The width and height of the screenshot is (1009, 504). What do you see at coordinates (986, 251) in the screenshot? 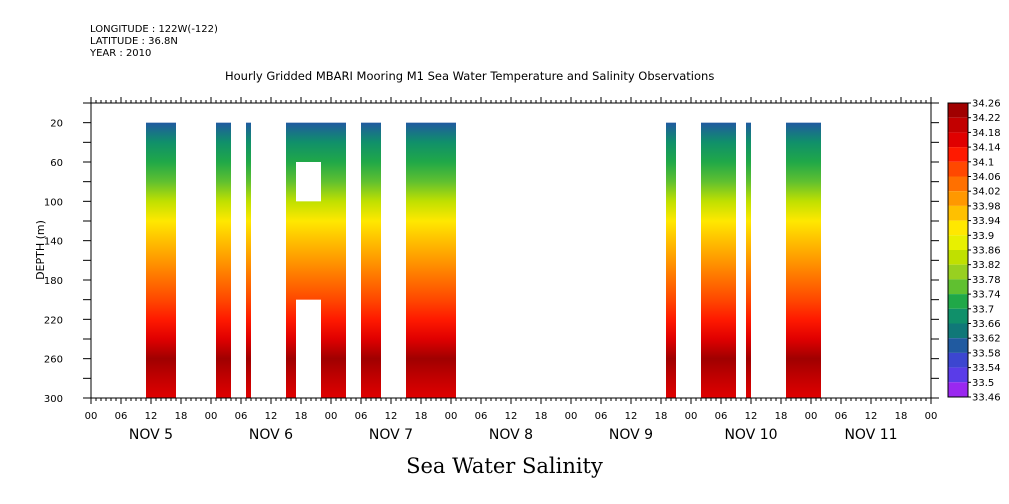
I see `colorbar-label: 33.86` at bounding box center [986, 251].